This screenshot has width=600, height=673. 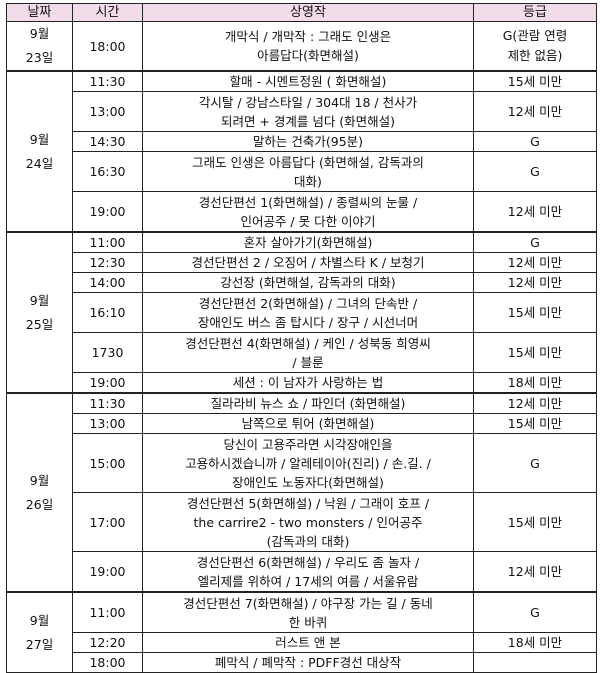 I want to click on title-cell: 질라라비 뉴스 쇼 / 파인더 (화면해설), so click(x=308, y=403).